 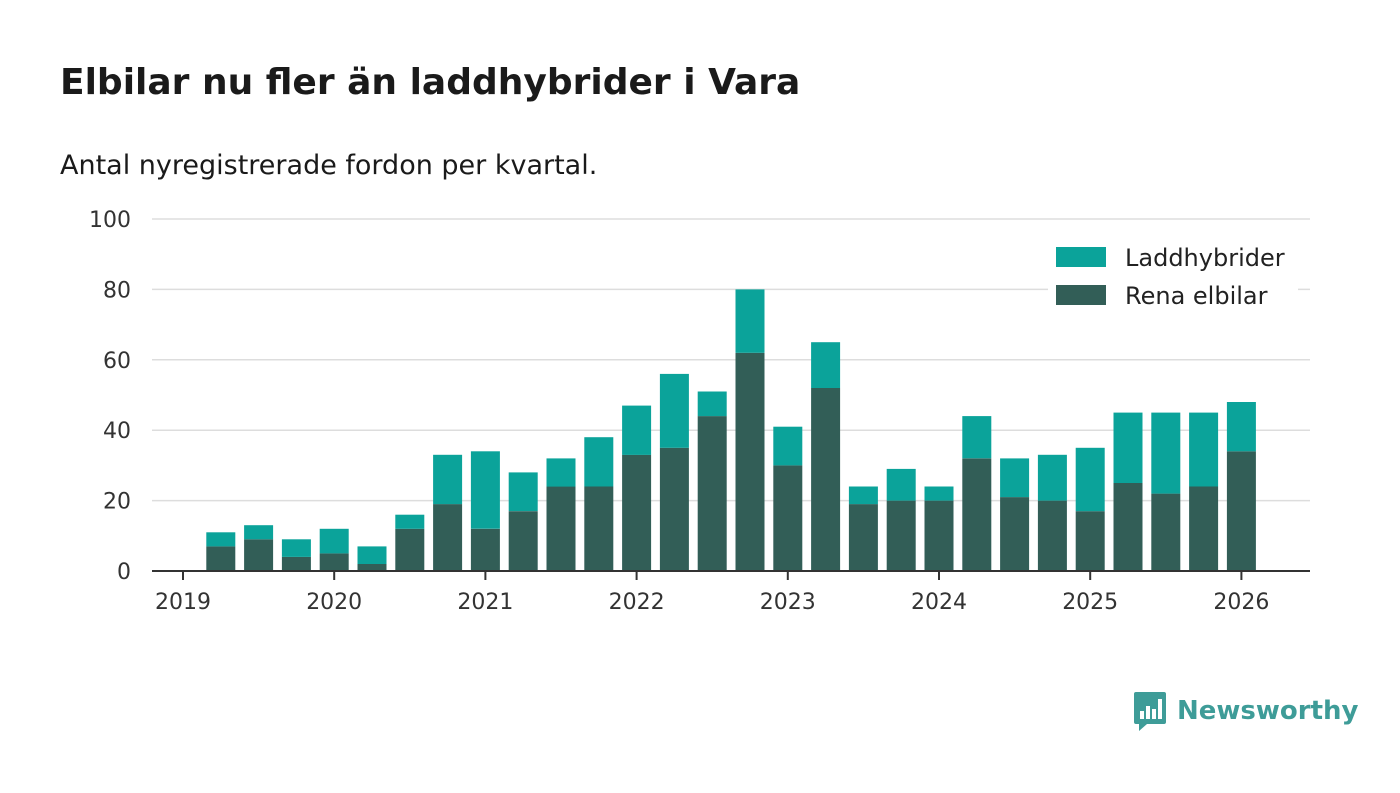 I want to click on legend-swatch-rena-elbilar, so click(x=1081, y=295).